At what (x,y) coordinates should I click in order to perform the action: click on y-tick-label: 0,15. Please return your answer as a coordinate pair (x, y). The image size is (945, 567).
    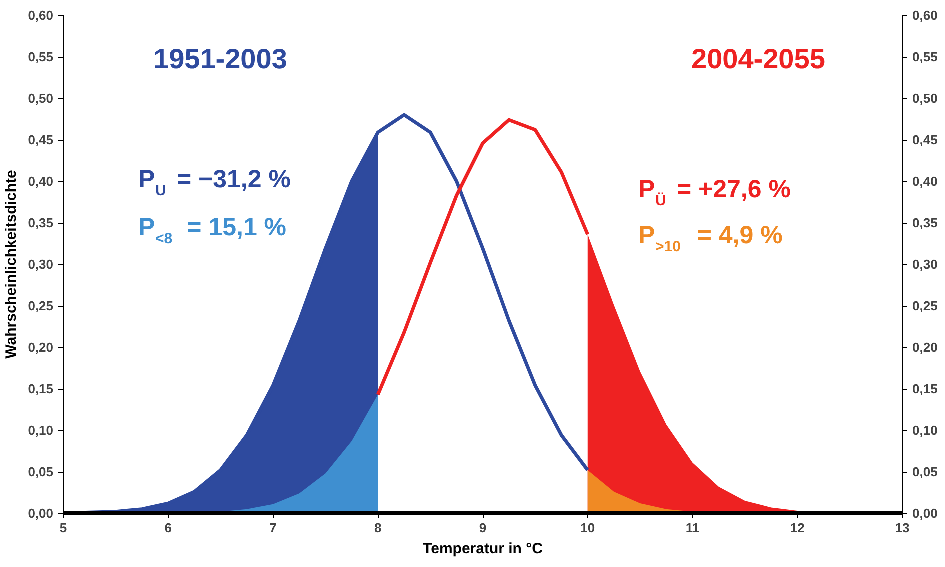
    Looking at the image, I should click on (41, 389).